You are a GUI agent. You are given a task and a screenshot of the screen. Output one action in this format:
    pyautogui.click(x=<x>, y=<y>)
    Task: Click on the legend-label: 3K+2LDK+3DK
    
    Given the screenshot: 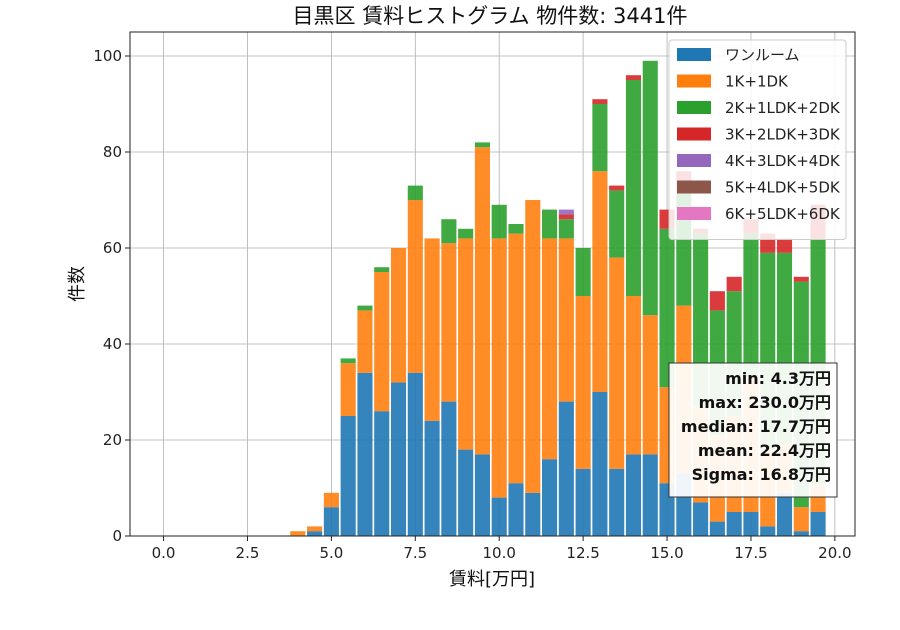 What is the action you would take?
    pyautogui.click(x=783, y=135)
    